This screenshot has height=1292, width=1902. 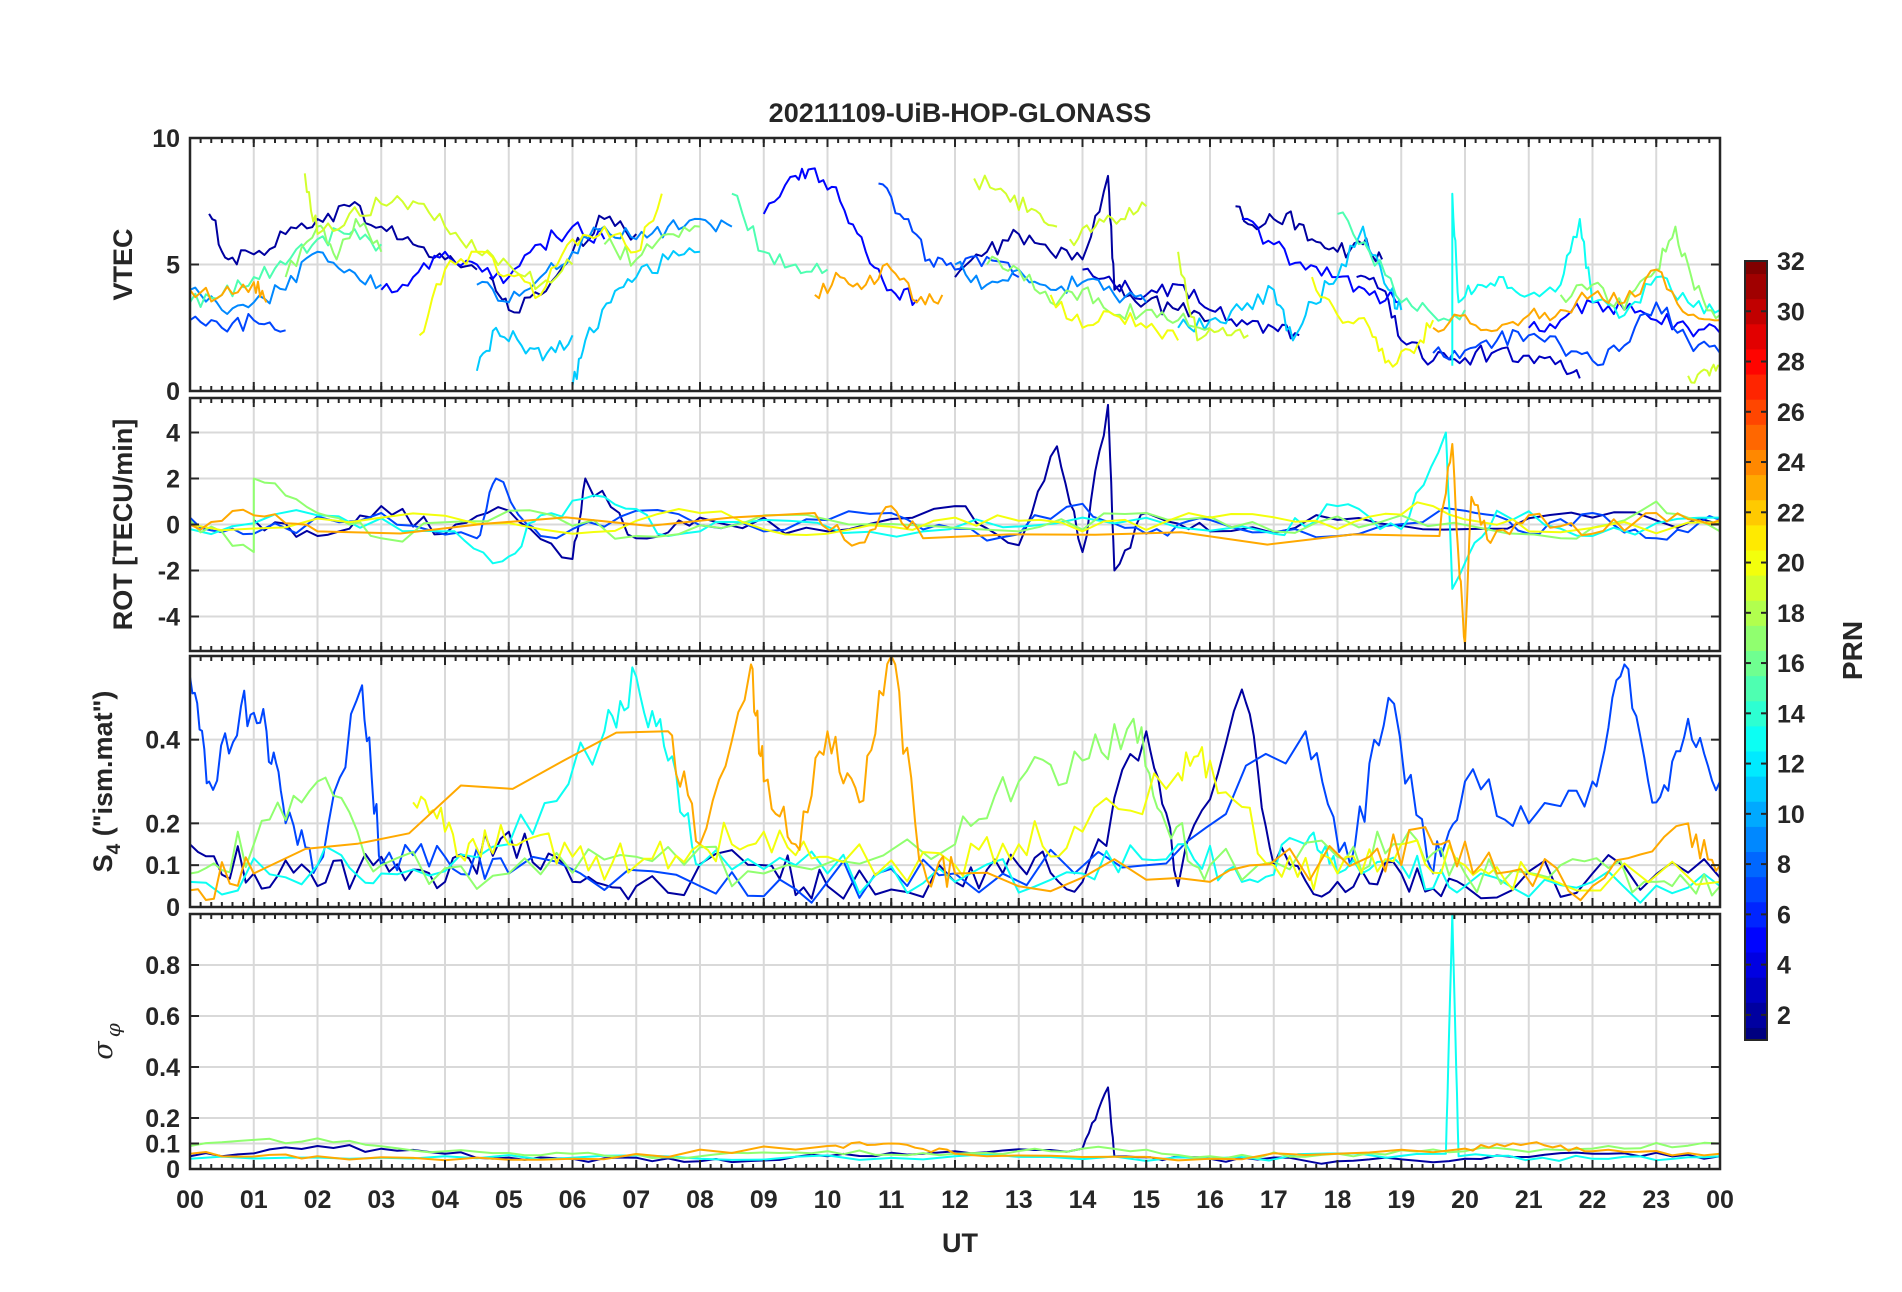 I want to click on colorbar-tick-label: 28, so click(x=1791, y=363).